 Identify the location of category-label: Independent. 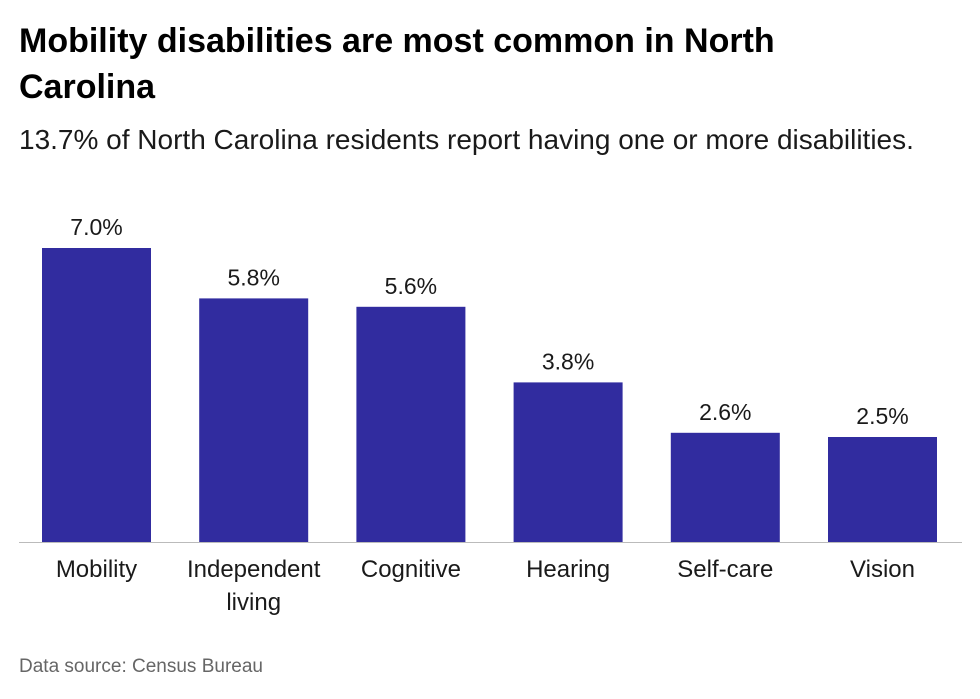
(254, 569).